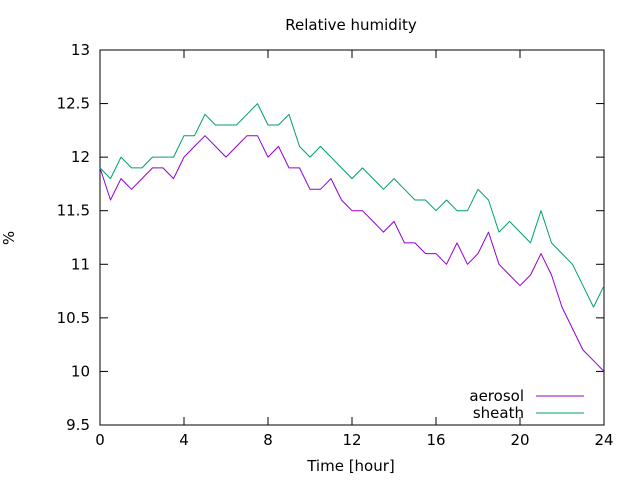 This screenshot has height=480, width=640. I want to click on y-axis-label: %, so click(9, 238).